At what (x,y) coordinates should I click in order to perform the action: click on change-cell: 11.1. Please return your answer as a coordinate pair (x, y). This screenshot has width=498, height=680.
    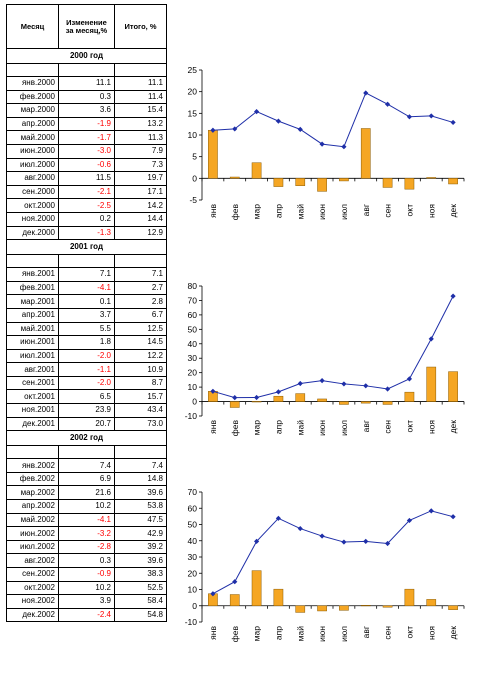
    Looking at the image, I should click on (86, 83).